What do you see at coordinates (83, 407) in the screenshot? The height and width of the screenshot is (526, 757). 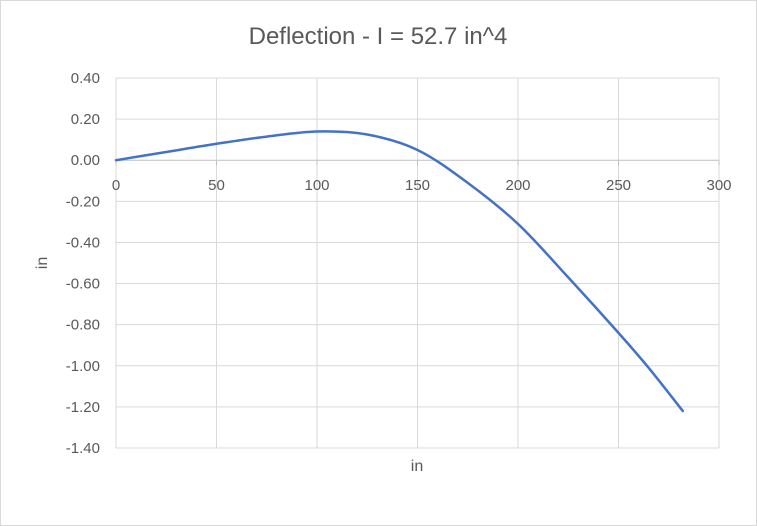 I see `y-tick-label: -1.20` at bounding box center [83, 407].